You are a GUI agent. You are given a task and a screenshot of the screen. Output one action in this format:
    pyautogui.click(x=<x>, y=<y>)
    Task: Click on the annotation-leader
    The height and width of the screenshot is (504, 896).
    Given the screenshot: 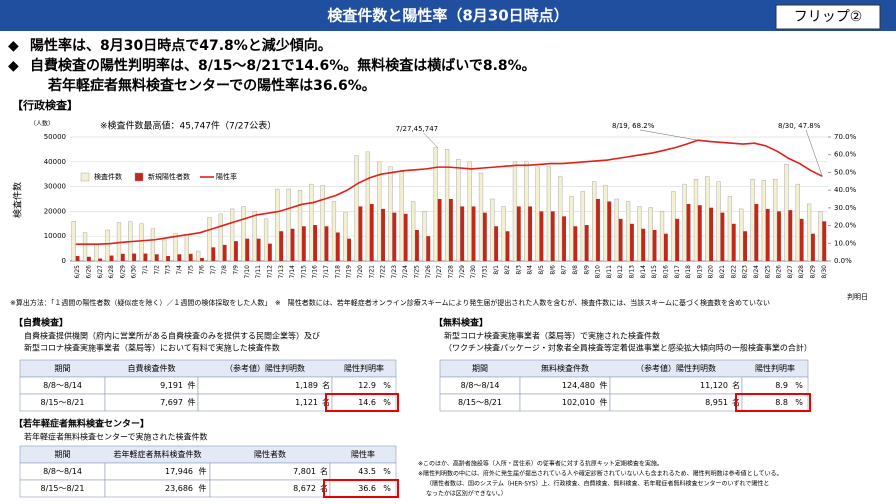 What is the action you would take?
    pyautogui.click(x=668, y=135)
    